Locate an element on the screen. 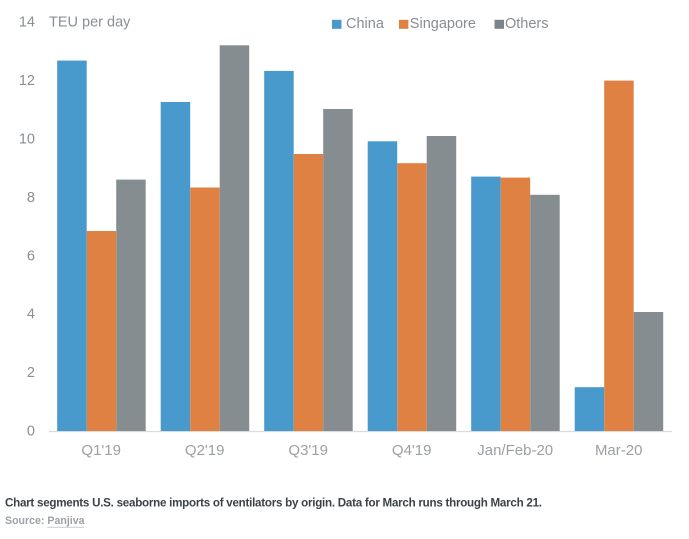  svg-text: 2 is located at coordinates (31, 373).